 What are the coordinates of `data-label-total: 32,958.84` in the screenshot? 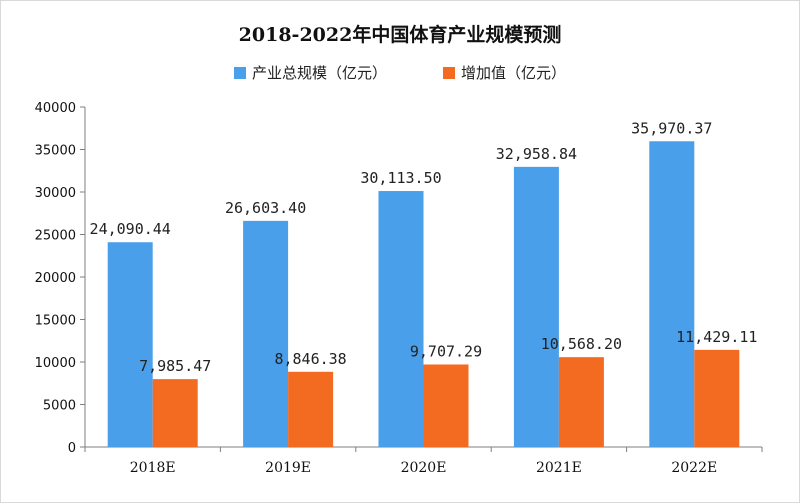 It's located at (536, 154).